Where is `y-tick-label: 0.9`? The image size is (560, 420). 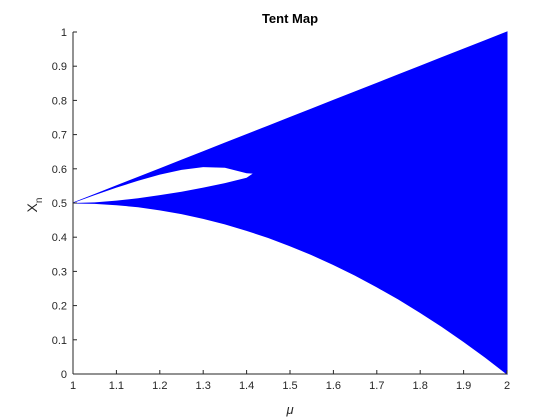 y-tick-label: 0.9 is located at coordinates (59, 67).